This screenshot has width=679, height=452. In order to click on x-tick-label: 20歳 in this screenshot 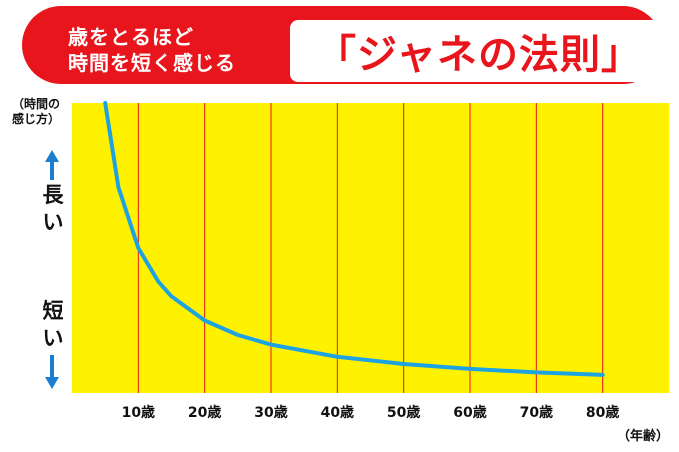, I will do `click(204, 413)`.